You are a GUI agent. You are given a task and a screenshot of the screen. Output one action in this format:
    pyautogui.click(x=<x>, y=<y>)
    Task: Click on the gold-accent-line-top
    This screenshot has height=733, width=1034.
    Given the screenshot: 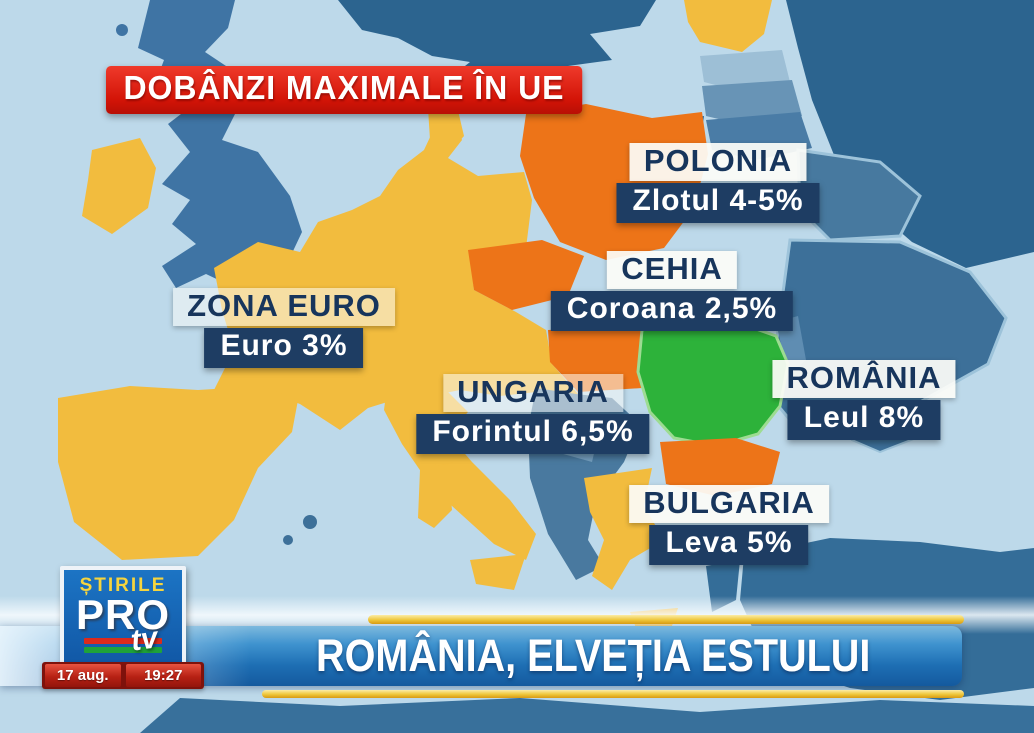 What is the action you would take?
    pyautogui.click(x=666, y=619)
    